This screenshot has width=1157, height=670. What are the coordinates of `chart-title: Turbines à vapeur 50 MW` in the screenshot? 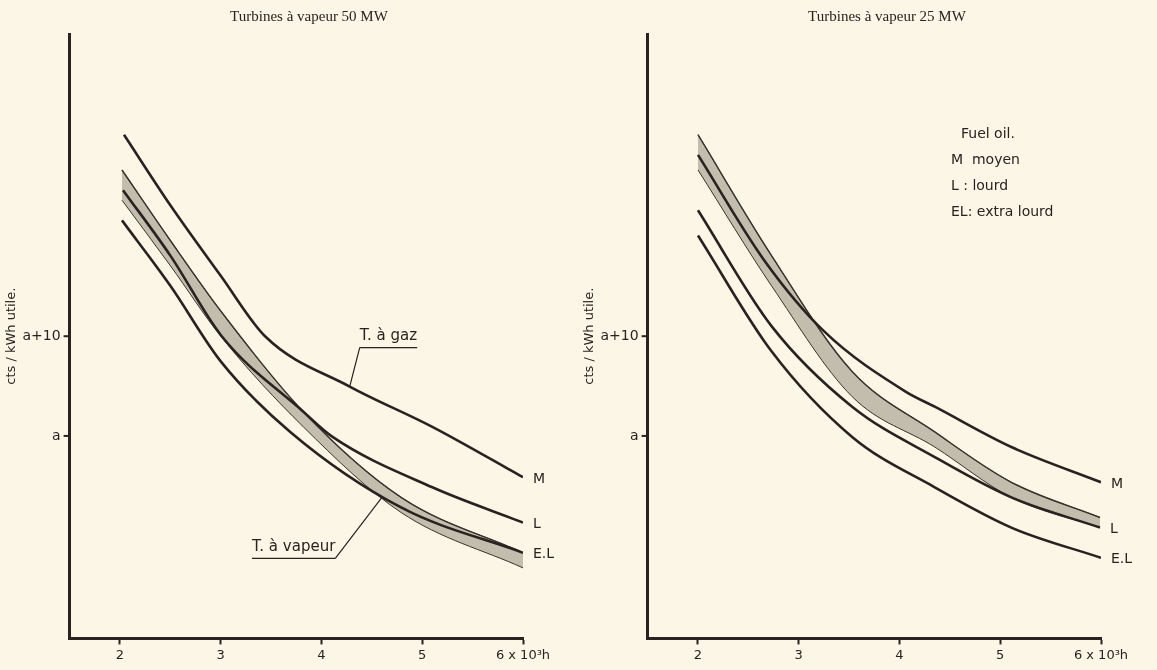 It's located at (309, 16).